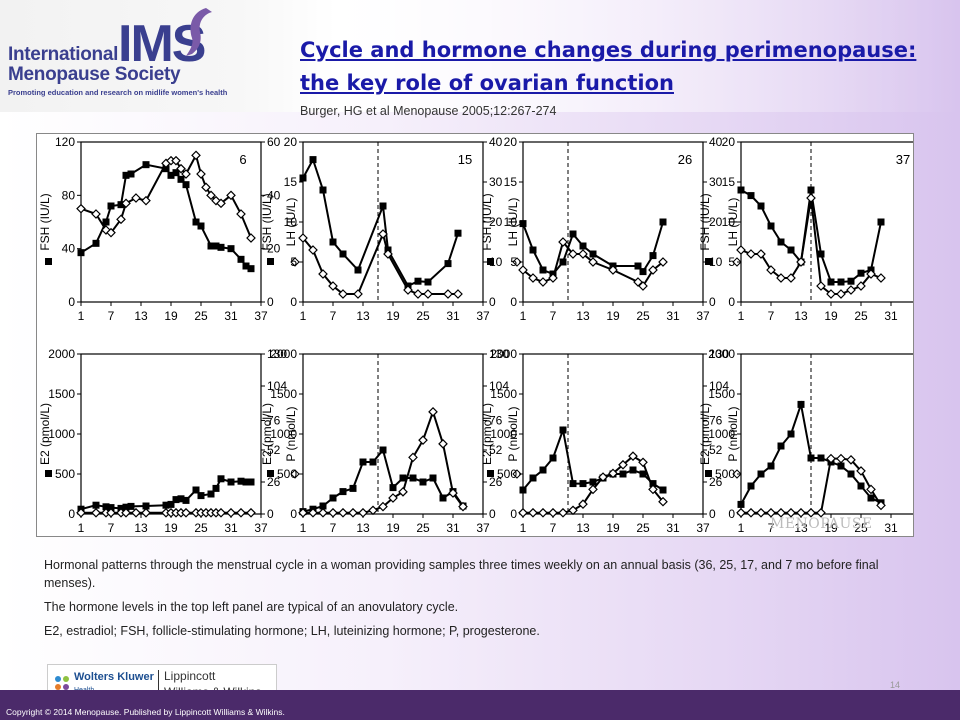  I want to click on panel-7-x-tick-label: 7, so click(553, 528).